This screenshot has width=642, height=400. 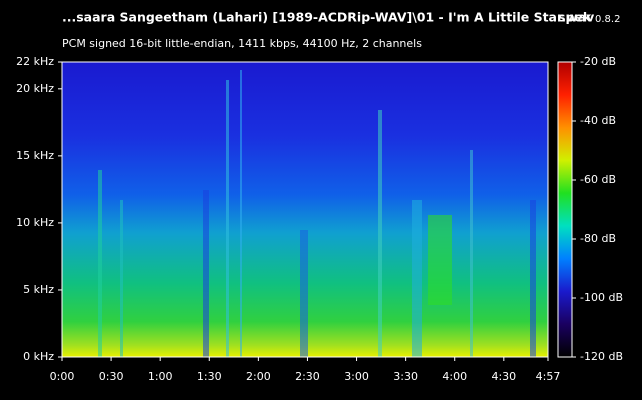 What do you see at coordinates (35, 61) in the screenshot?
I see `y-tick-label: 22 kHz` at bounding box center [35, 61].